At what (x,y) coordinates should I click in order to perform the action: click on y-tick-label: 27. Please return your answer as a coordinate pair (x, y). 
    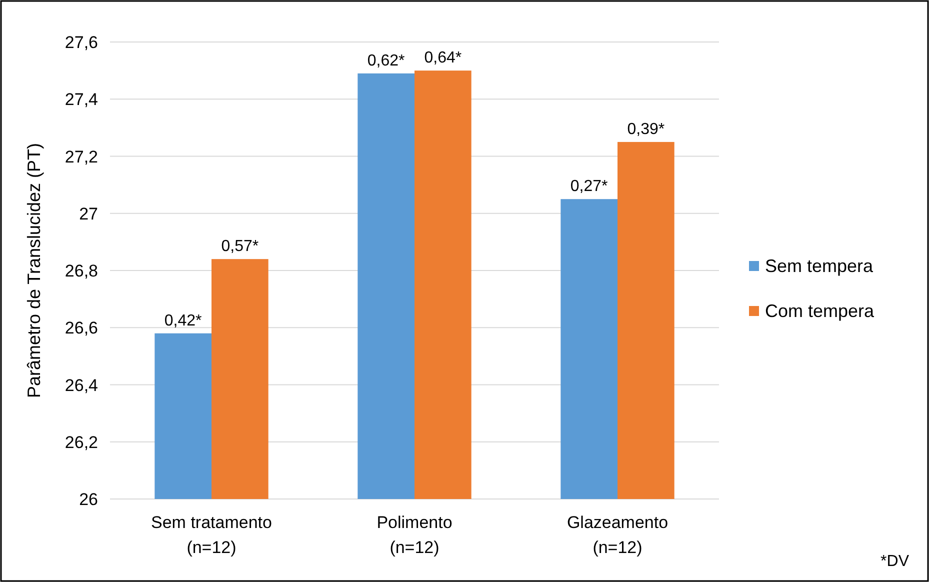
    Looking at the image, I should click on (88, 214).